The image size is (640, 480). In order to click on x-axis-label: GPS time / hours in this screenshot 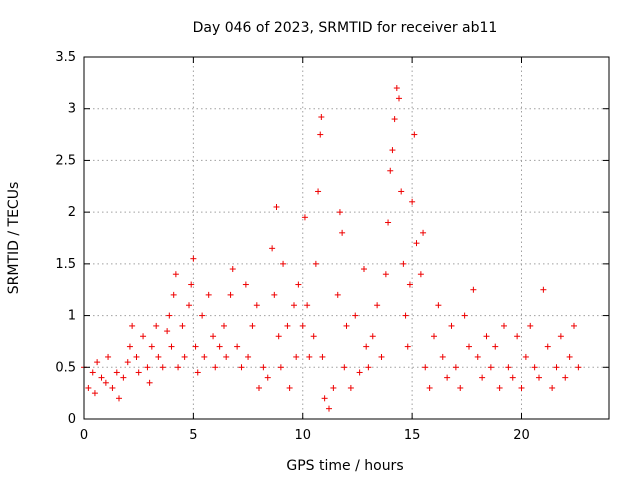, I will do `click(344, 466)`.